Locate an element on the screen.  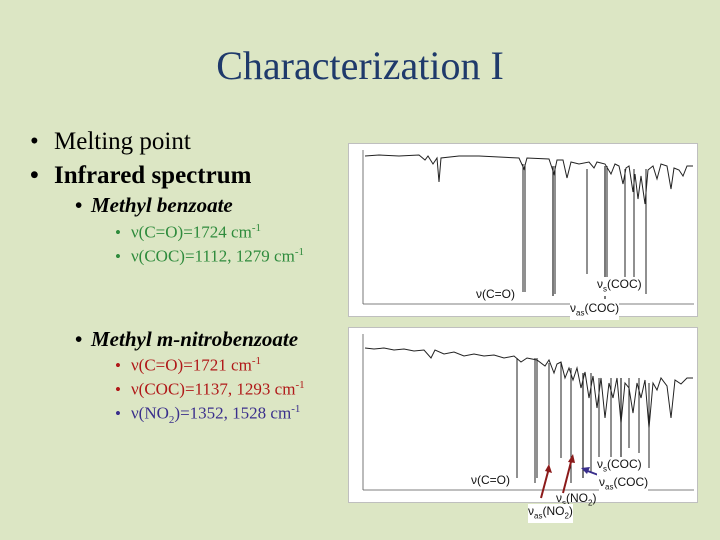
compound2-line2: • ν(COC)=1137, 1293 cm-1 is located at coordinates (210, 389).